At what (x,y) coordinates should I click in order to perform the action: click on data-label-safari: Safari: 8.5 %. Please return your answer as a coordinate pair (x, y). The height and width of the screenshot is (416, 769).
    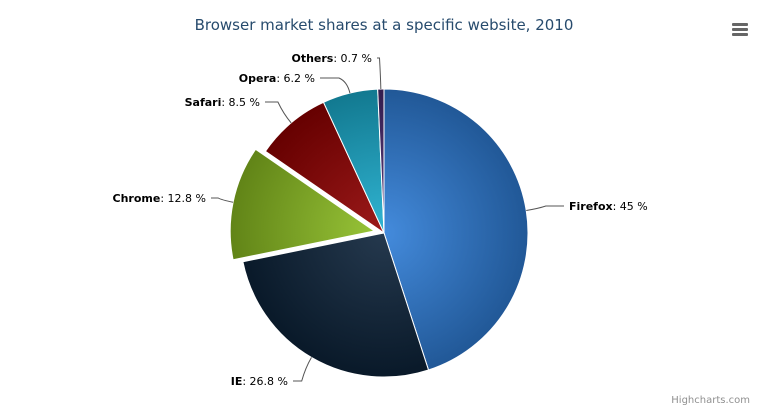
    Looking at the image, I should click on (222, 102).